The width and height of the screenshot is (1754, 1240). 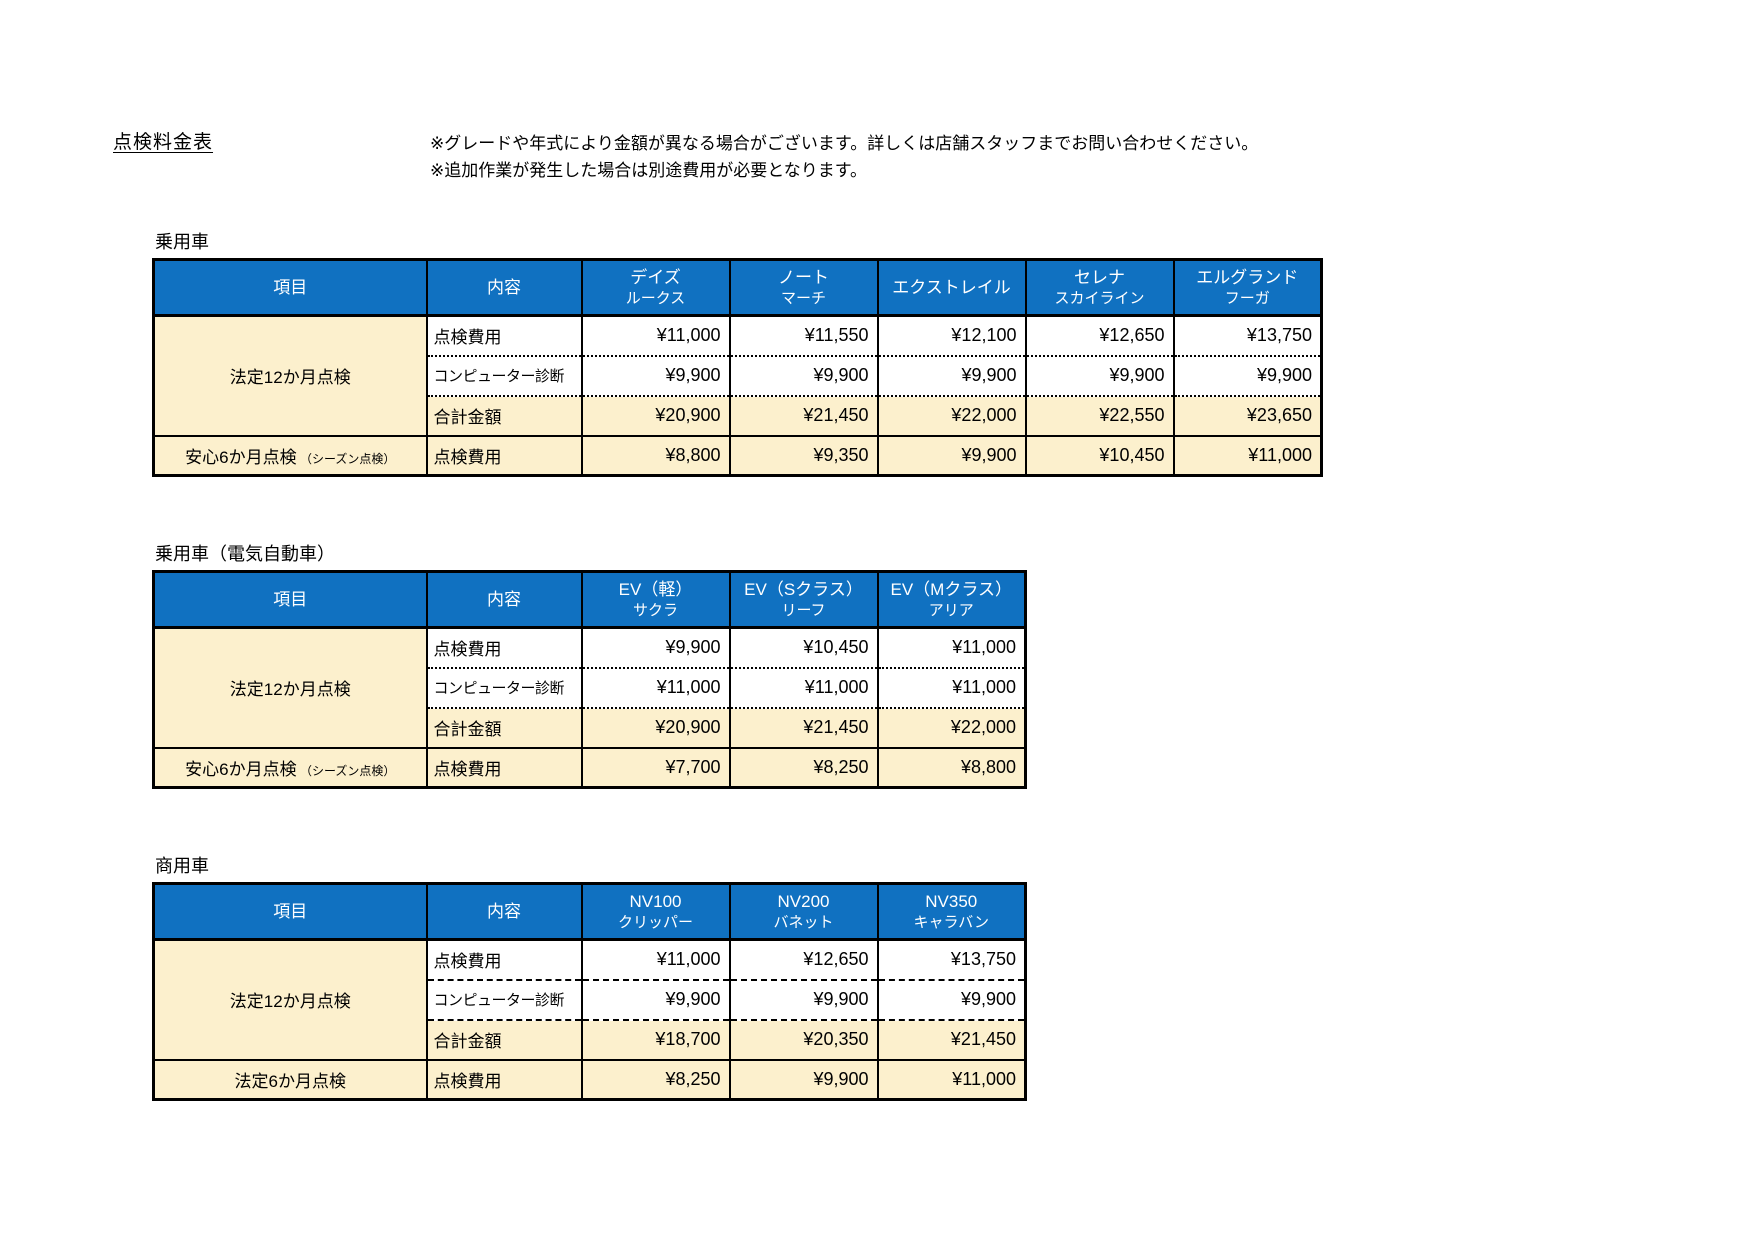 What do you see at coordinates (346, 458) in the screenshot?
I see `item-note: （シーズン点検）` at bounding box center [346, 458].